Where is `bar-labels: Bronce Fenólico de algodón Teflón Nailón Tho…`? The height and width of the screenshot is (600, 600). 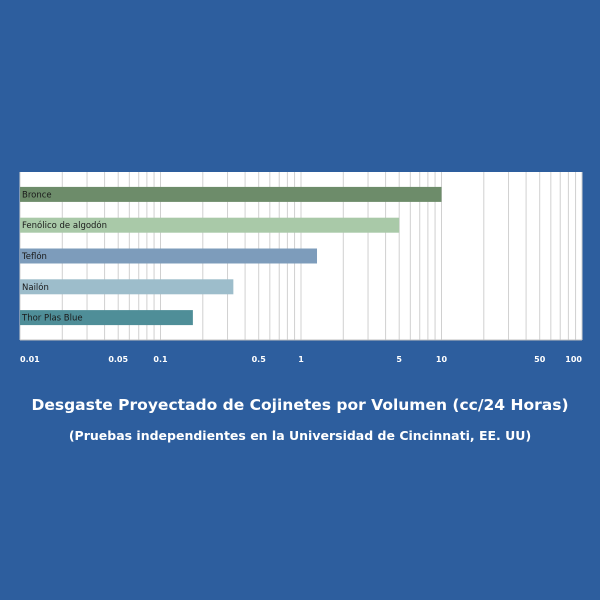
bar-labels: Bronce Fenólico de algodón Teflón Nailón Tho… is located at coordinates (64, 256).